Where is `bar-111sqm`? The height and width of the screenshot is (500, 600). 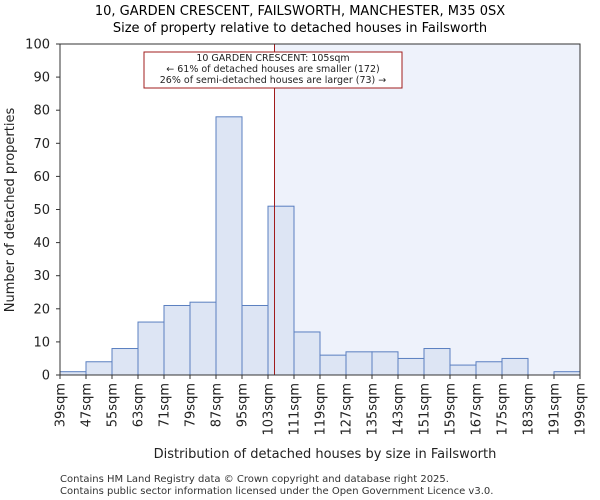 bar-111sqm is located at coordinates (307, 353).